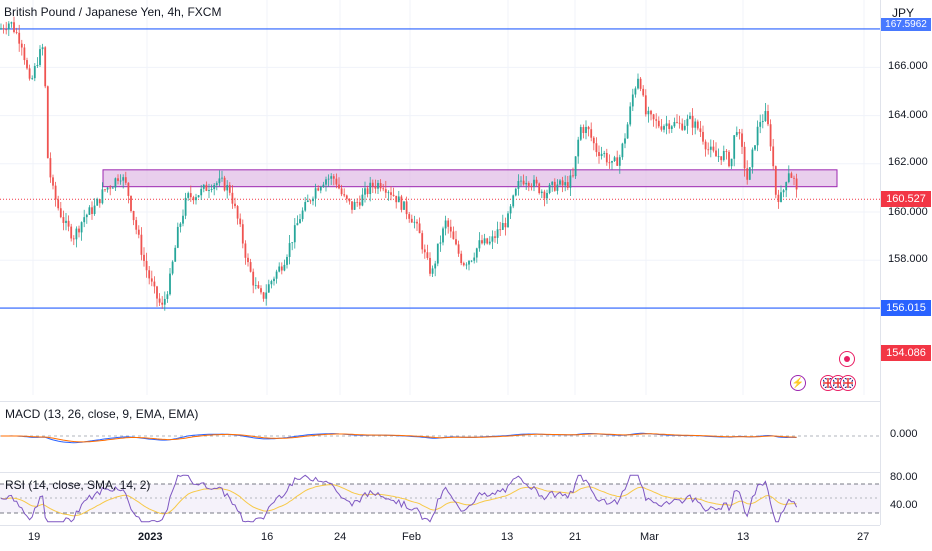 This screenshot has height=551, width=932. I want to click on price-scale, so click(906, 262).